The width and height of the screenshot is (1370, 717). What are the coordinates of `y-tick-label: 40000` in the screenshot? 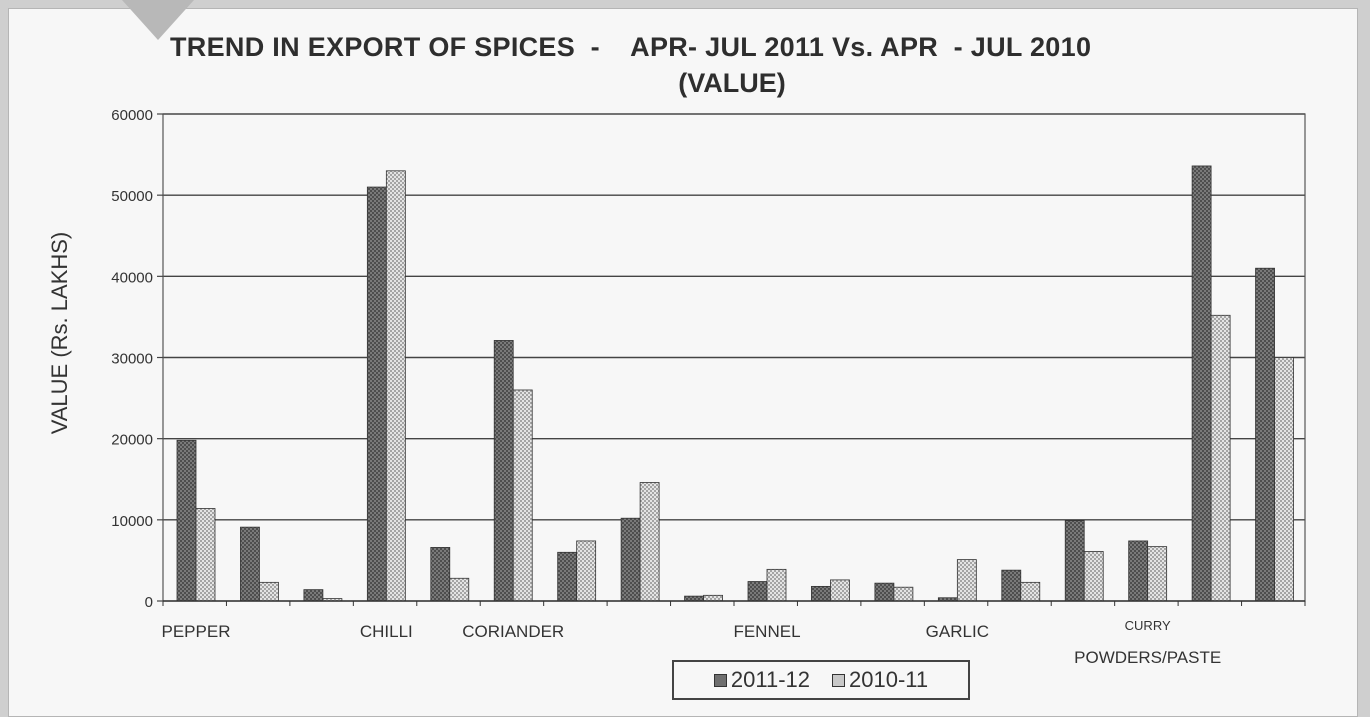 It's located at (132, 277).